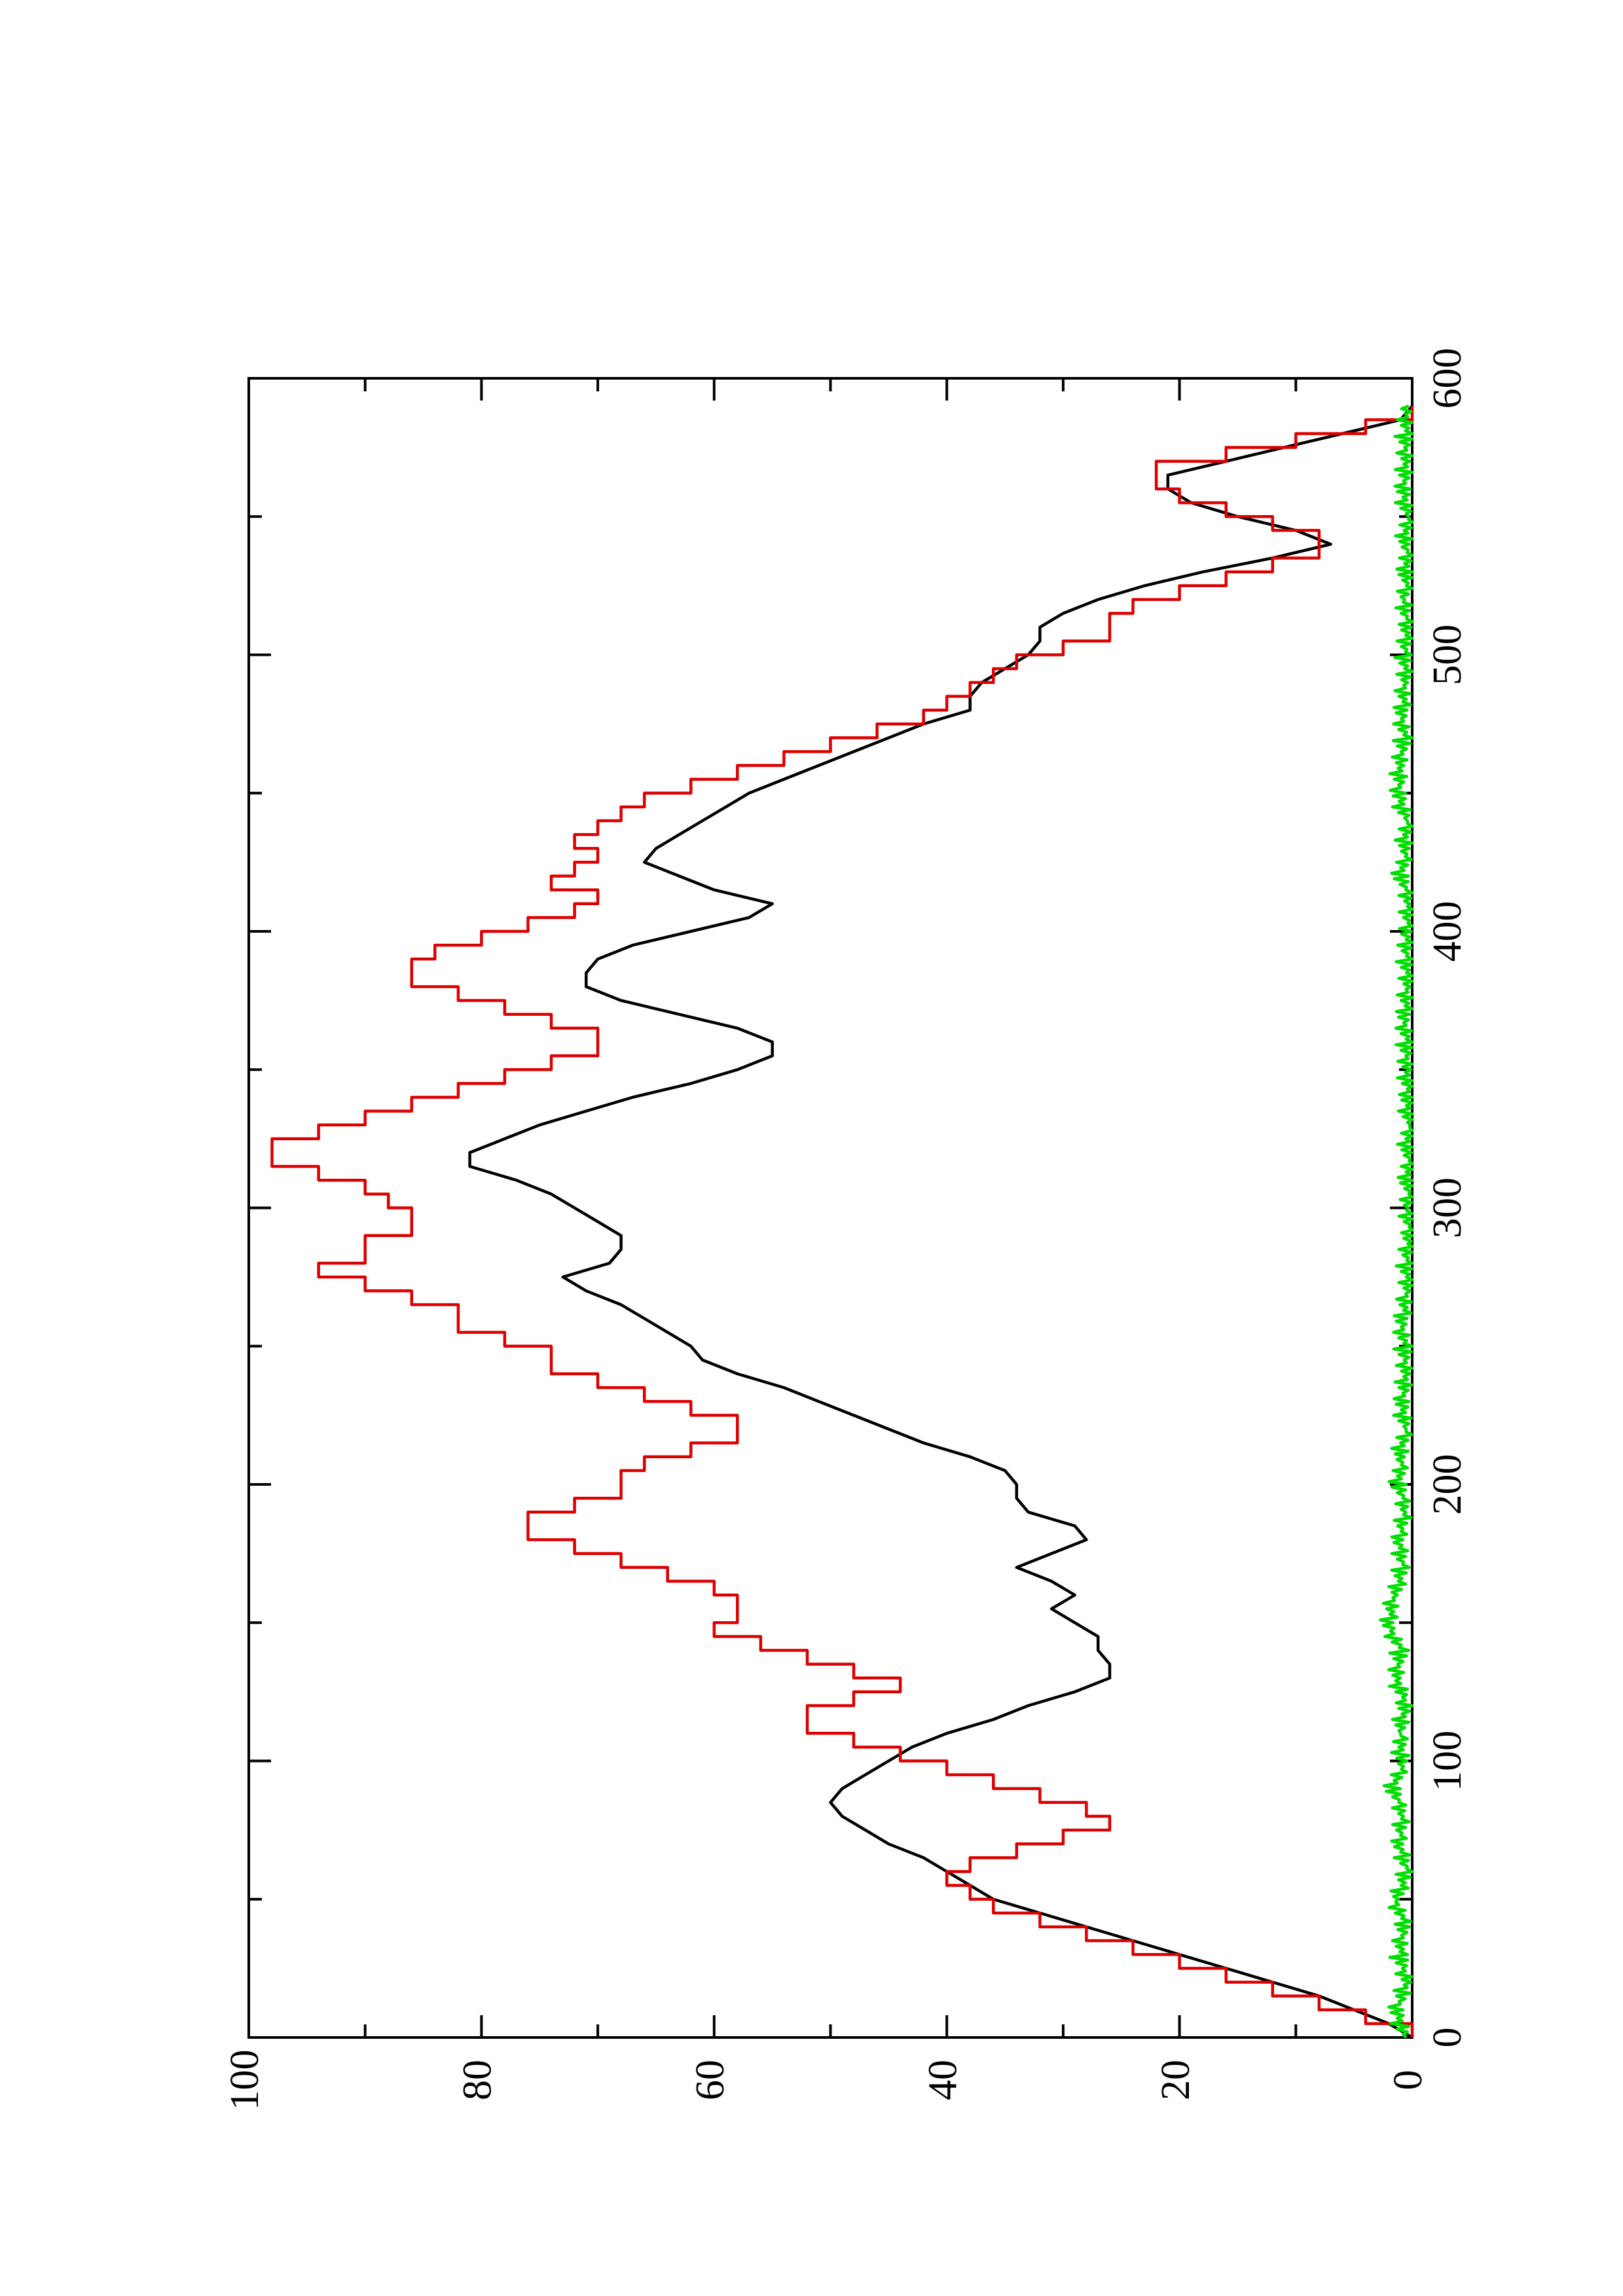  What do you see at coordinates (1447, 932) in the screenshot?
I see `x-tick-label: 400` at bounding box center [1447, 932].